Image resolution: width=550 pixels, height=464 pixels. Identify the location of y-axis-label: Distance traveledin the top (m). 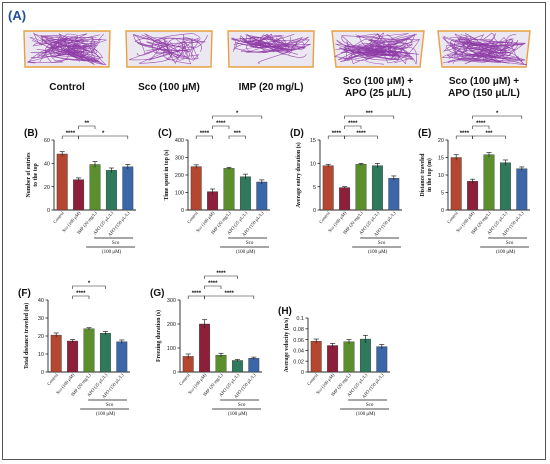
(426, 175).